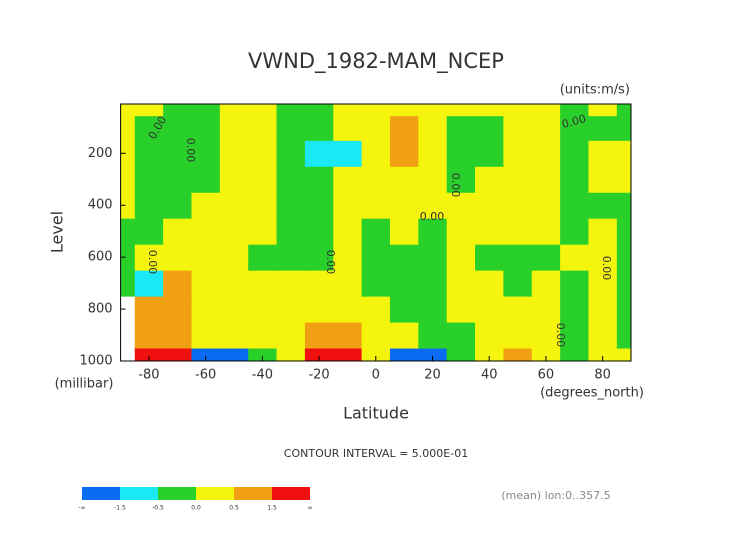  Describe the element at coordinates (432, 375) in the screenshot. I see `x-tick-label: 20` at that location.